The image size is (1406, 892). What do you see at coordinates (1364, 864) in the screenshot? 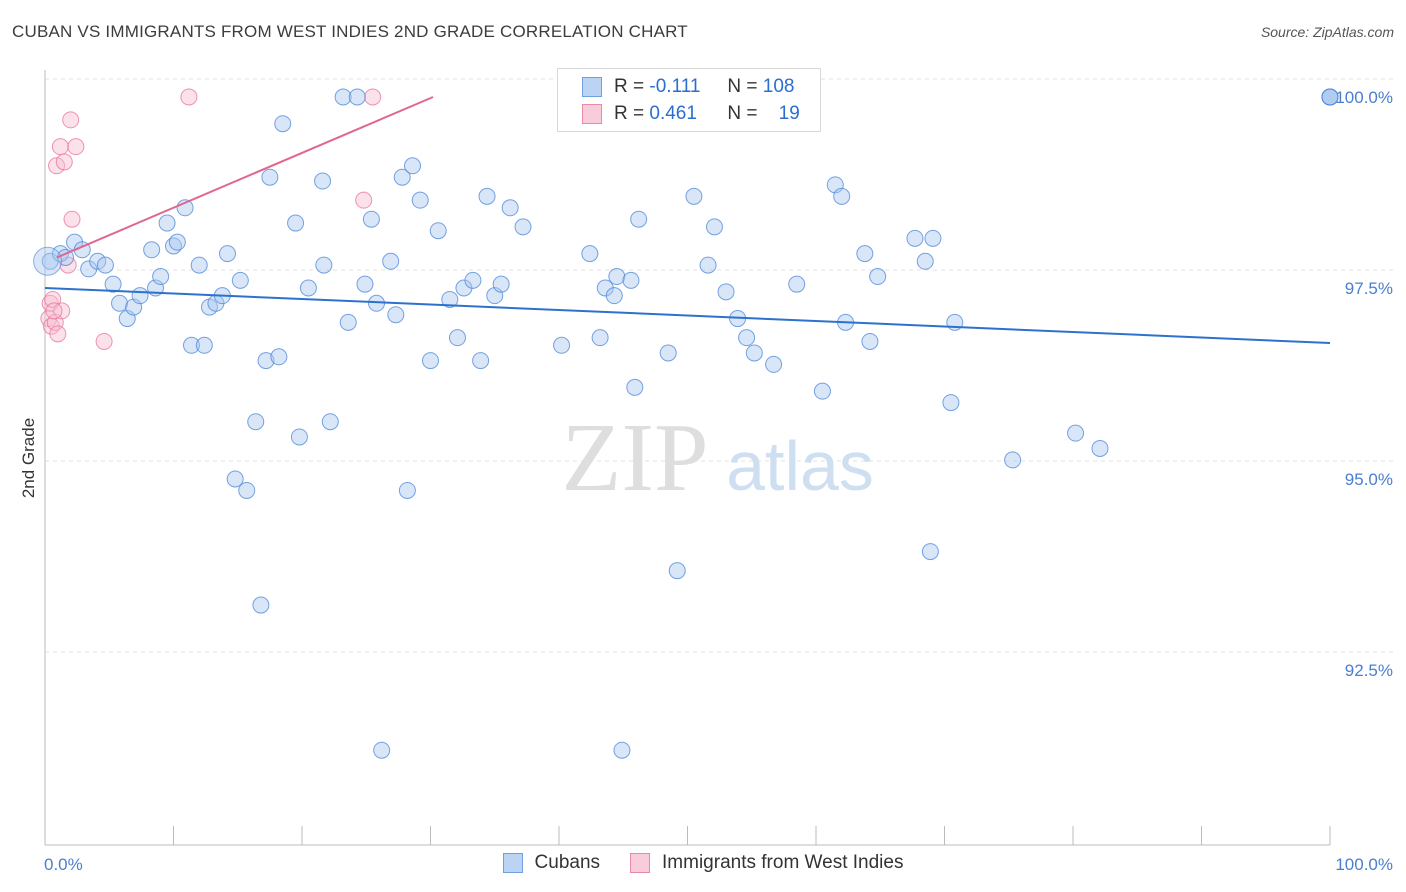
I see `x-tick-label: 100.0%` at bounding box center [1364, 864].